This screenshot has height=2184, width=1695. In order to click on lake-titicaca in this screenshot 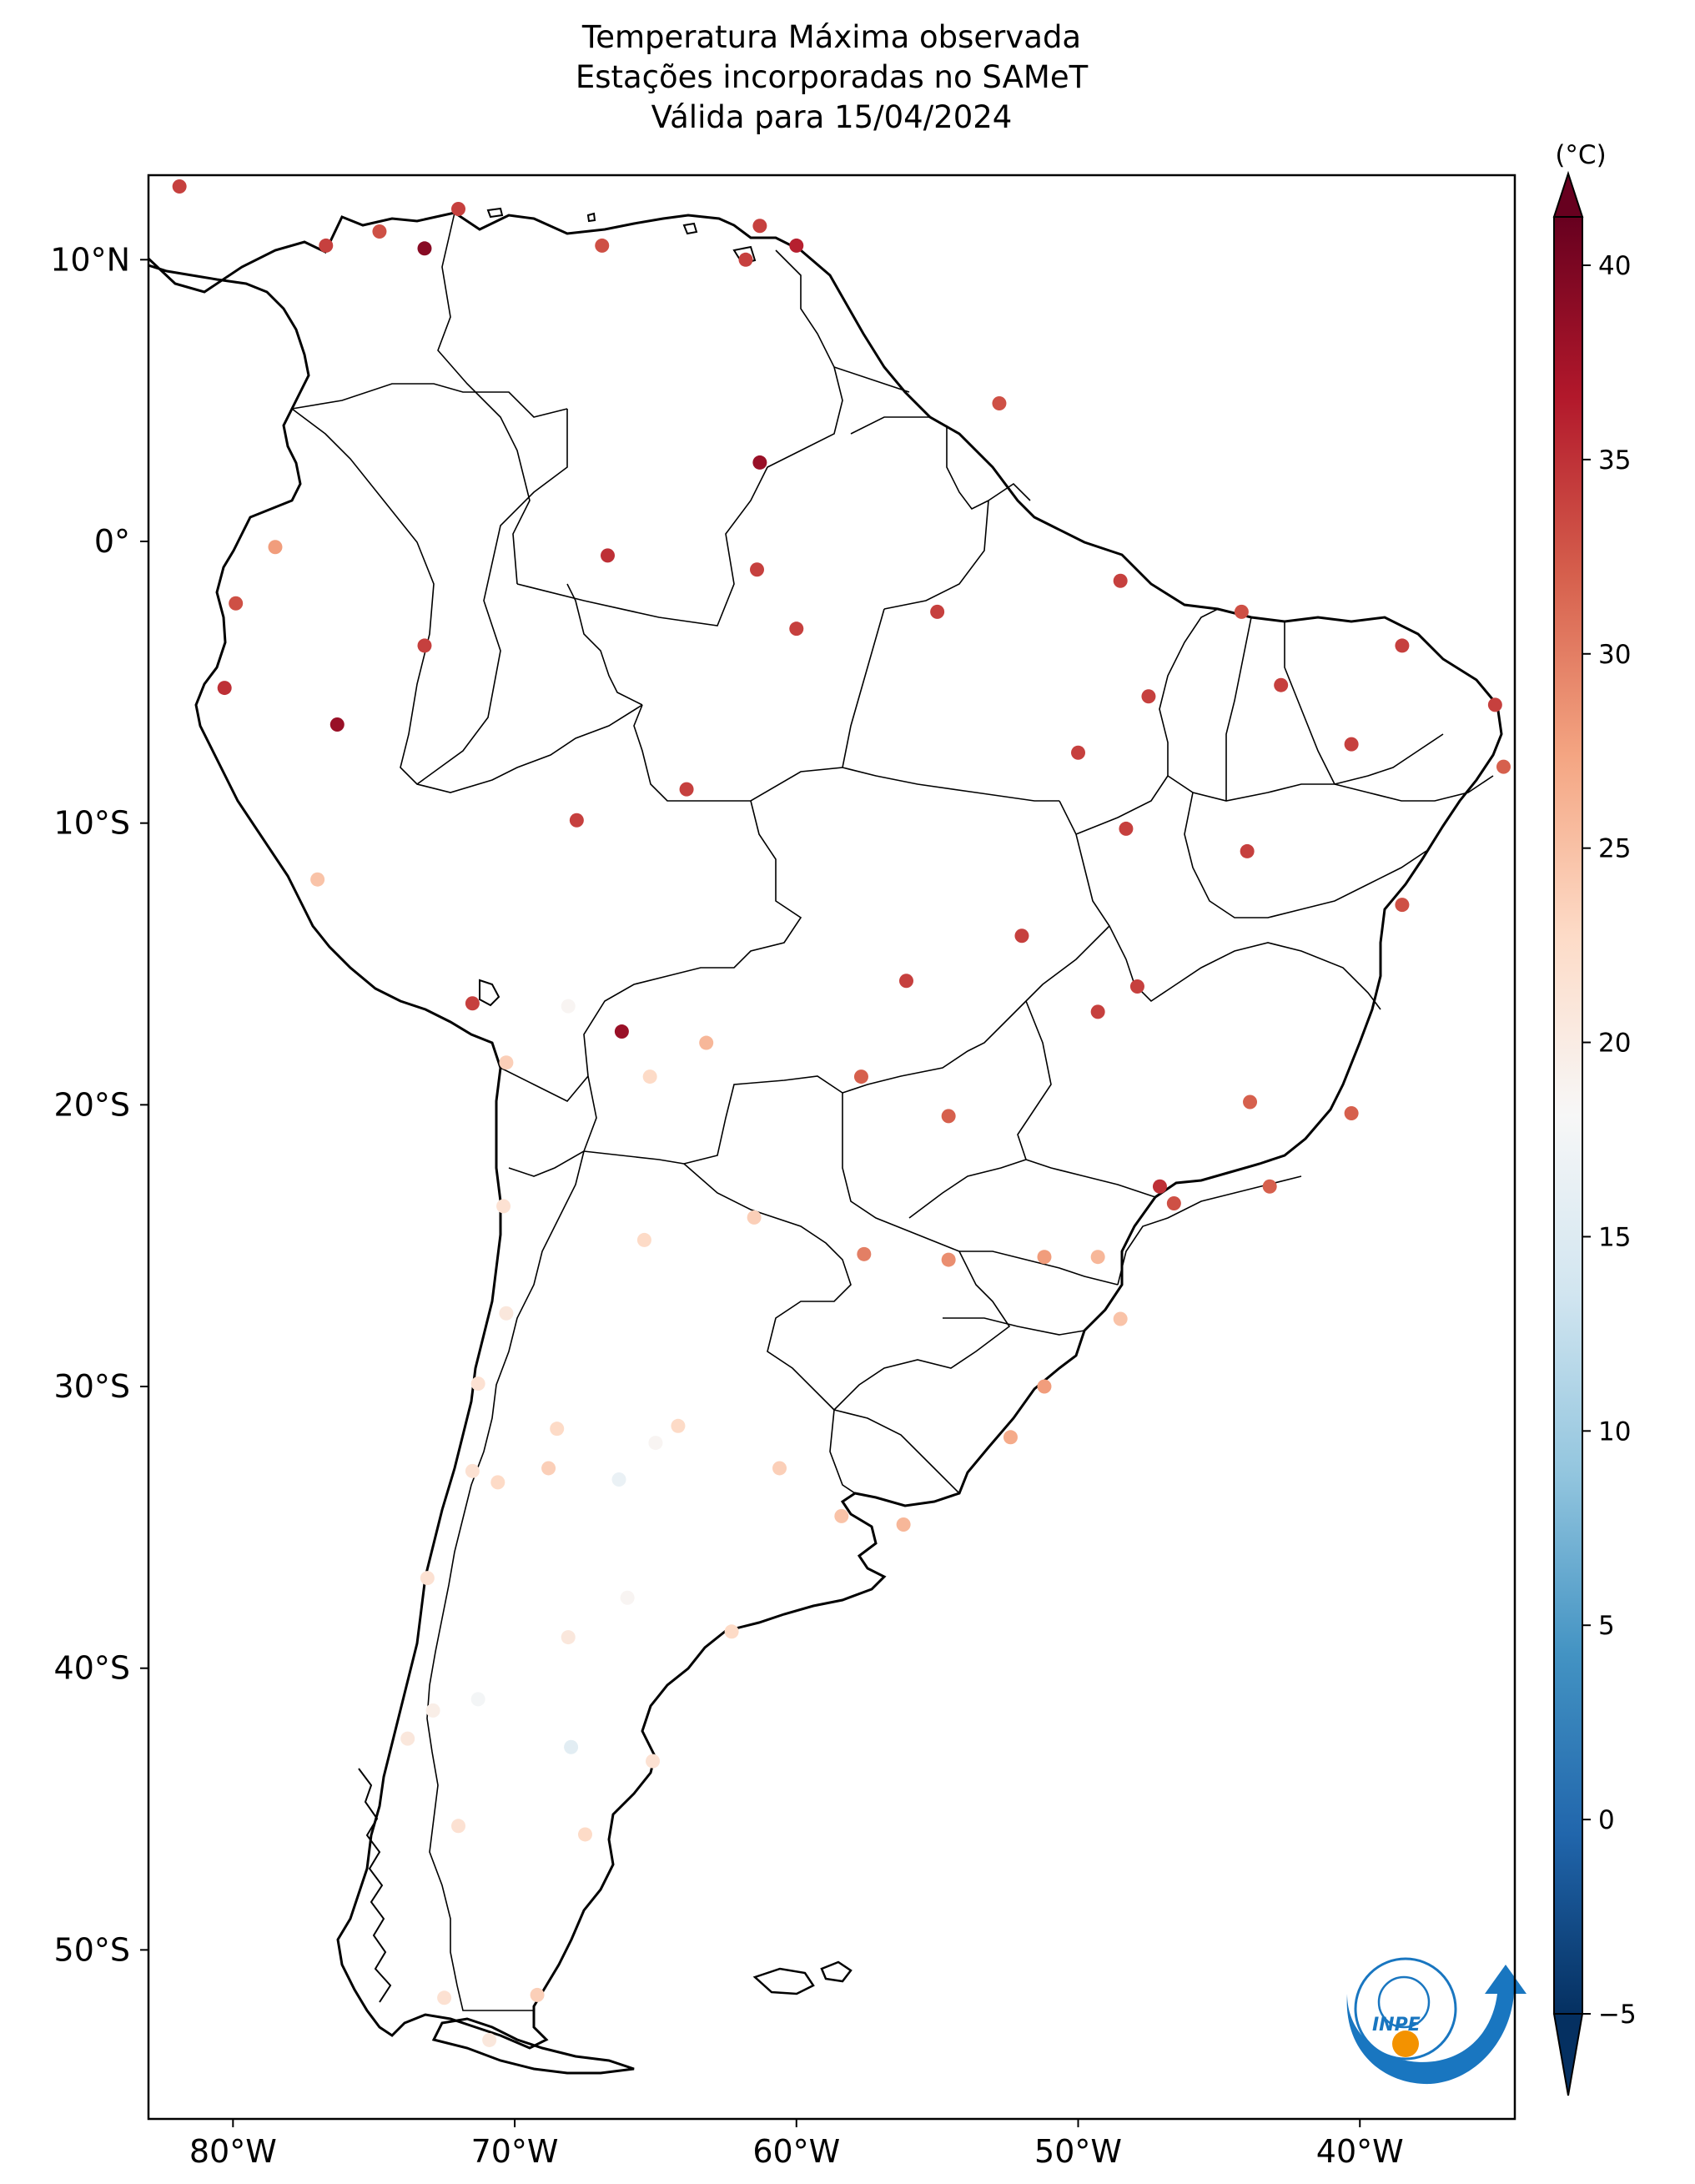, I will do `click(489, 993)`.